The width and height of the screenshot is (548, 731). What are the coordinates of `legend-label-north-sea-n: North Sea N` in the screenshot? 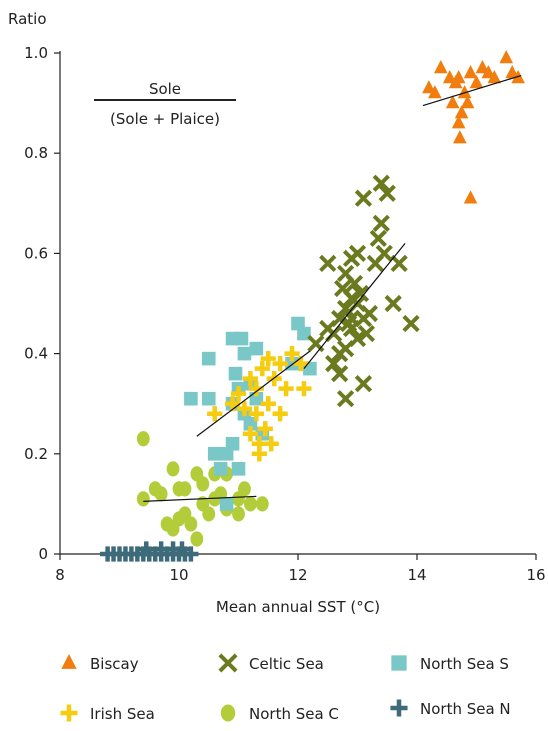 It's located at (465, 709).